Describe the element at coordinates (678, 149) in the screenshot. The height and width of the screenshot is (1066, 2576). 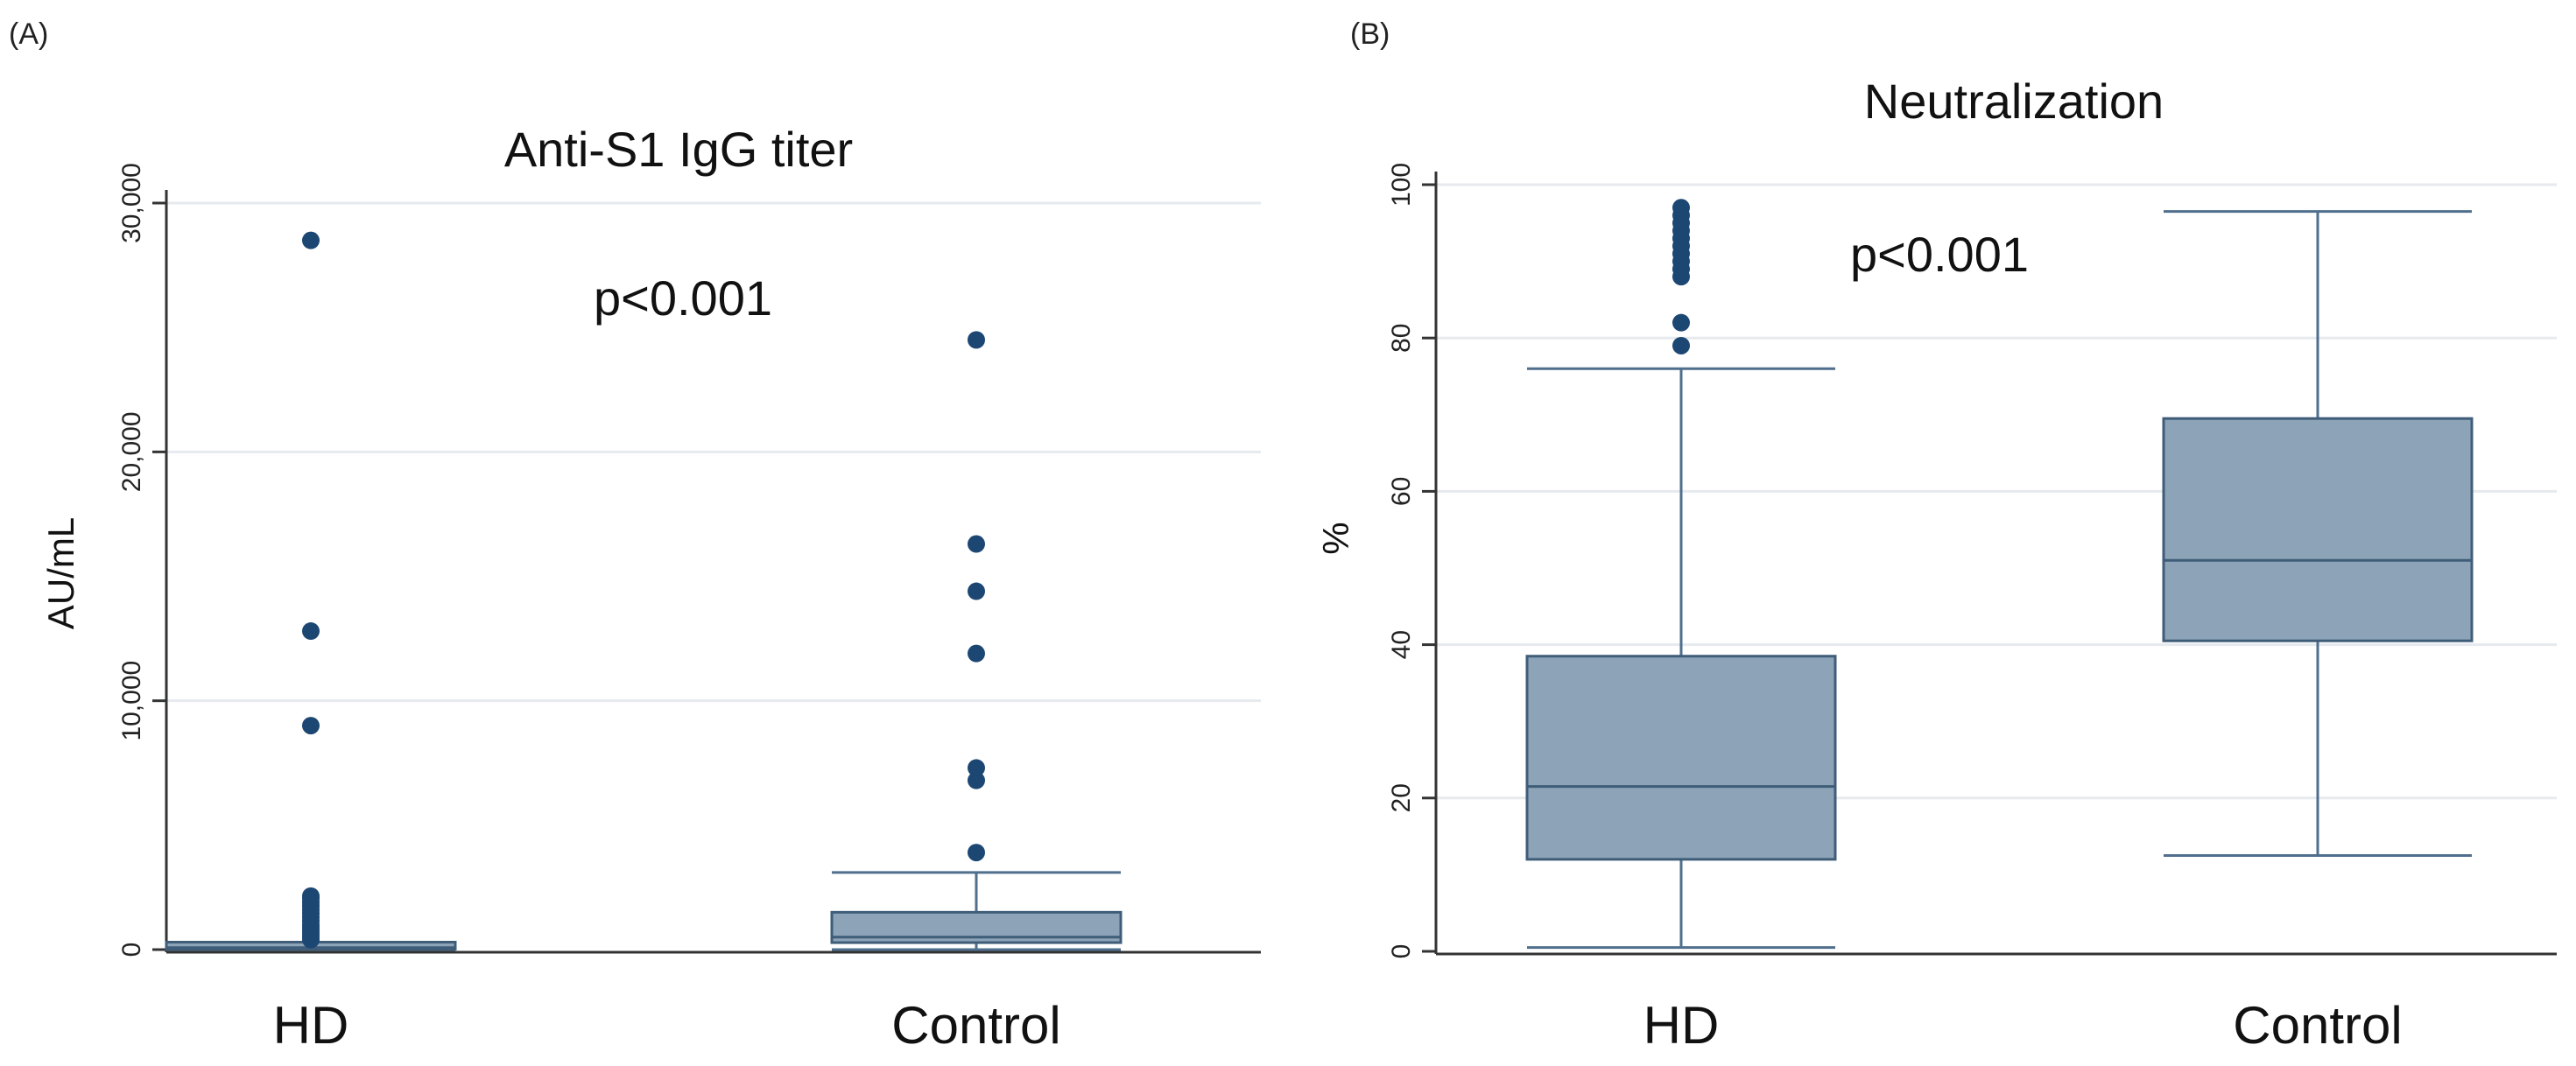
I see `chart-title-a: Anti-S1 IgG titer` at that location.